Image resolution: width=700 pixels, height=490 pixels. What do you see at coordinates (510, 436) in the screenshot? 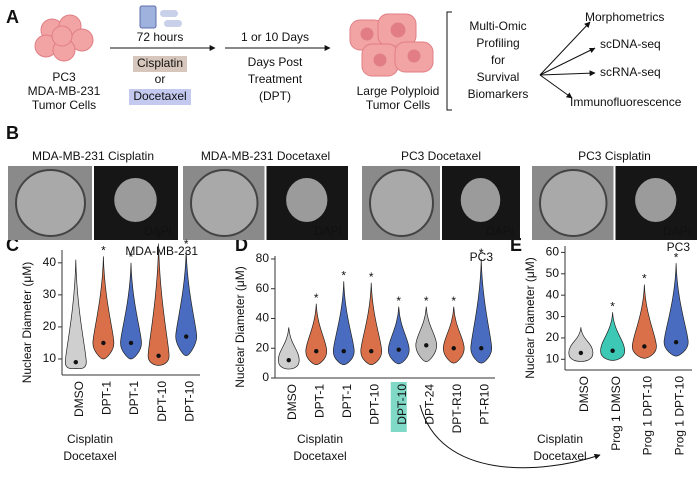
I see `link-arrow` at bounding box center [510, 436].